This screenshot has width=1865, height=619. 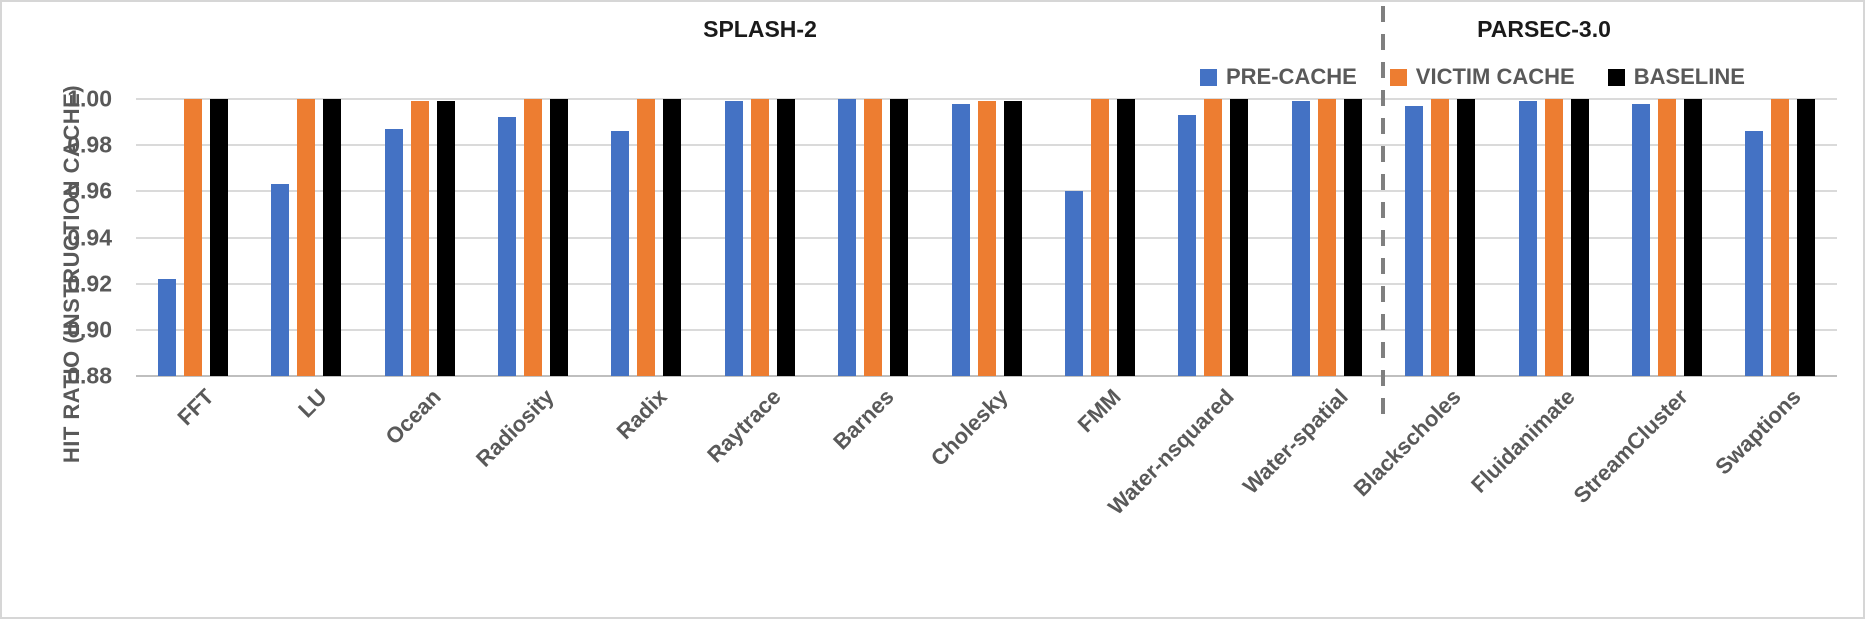 What do you see at coordinates (1640, 239) in the screenshot?
I see `bar-pre-cache-streamcluster` at bounding box center [1640, 239].